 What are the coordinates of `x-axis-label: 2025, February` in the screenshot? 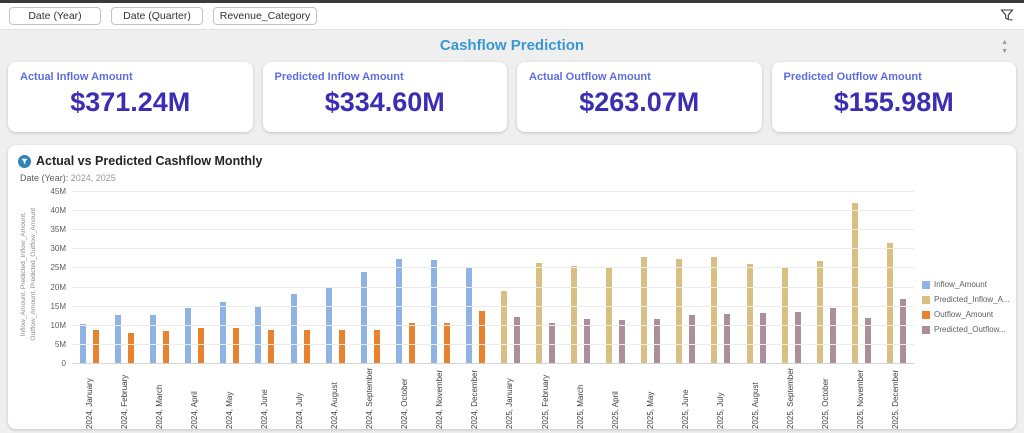 It's located at (545, 401).